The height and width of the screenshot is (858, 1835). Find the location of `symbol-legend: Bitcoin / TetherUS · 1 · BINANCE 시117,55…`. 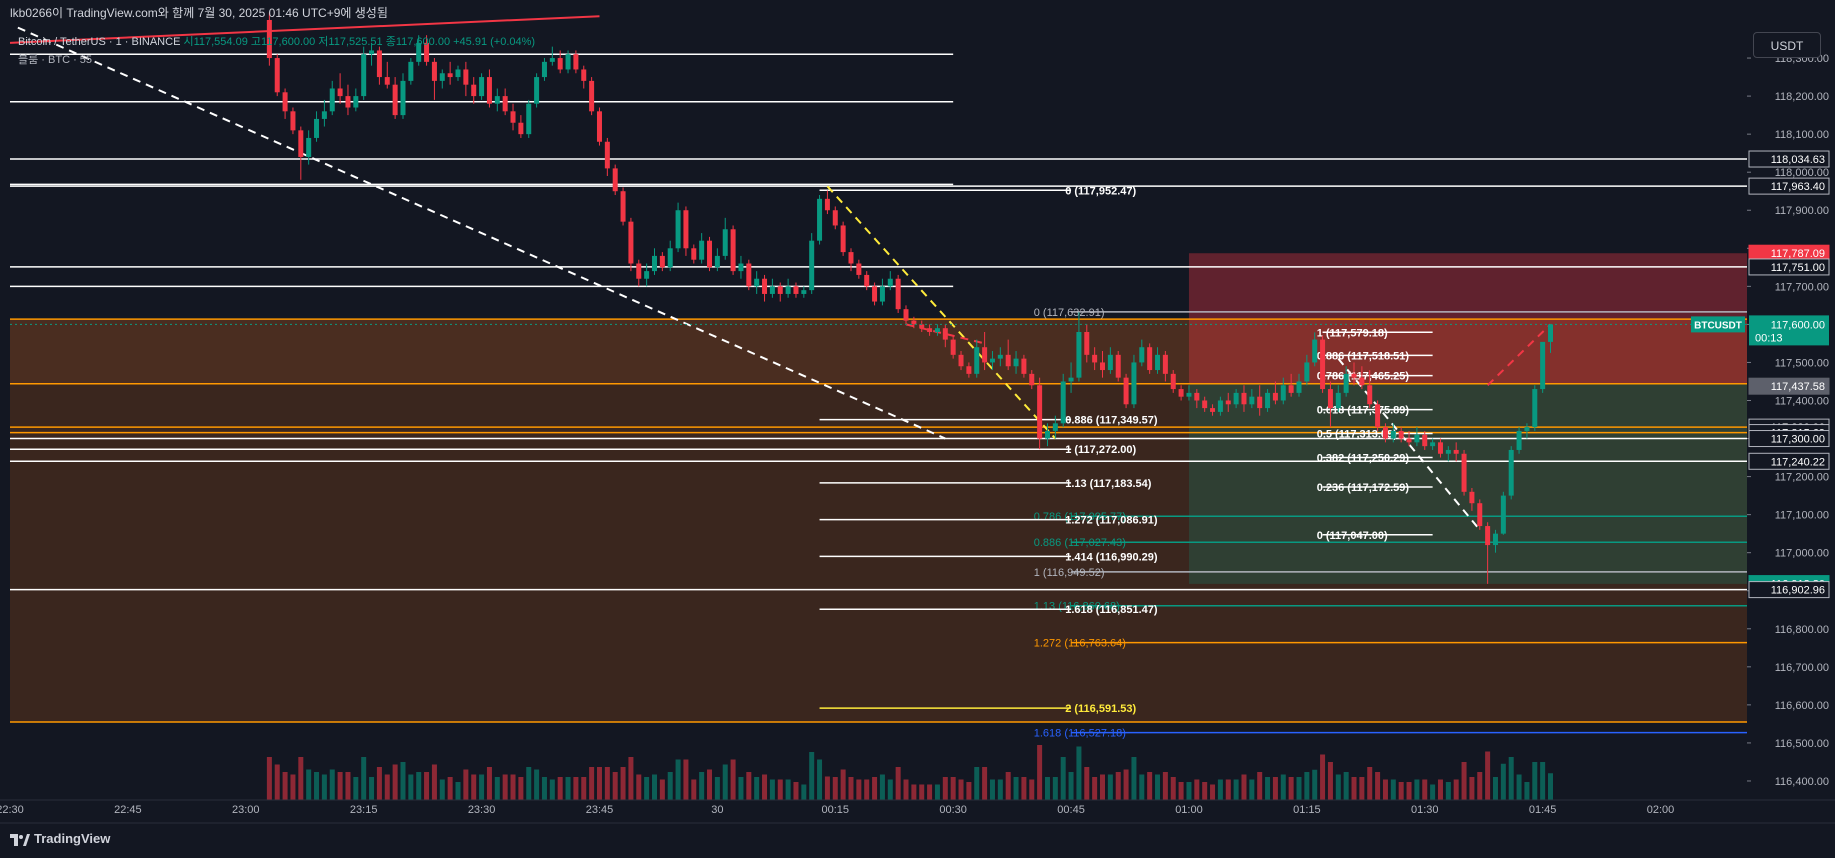

symbol-legend: Bitcoin / TetherUS · 1 · BINANCE 시117,55… is located at coordinates (276, 41).